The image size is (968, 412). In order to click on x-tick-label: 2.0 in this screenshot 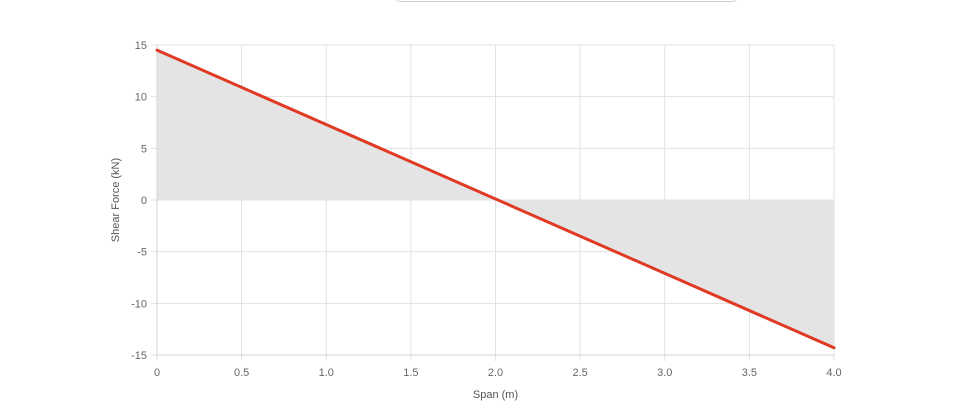, I will do `click(495, 373)`.